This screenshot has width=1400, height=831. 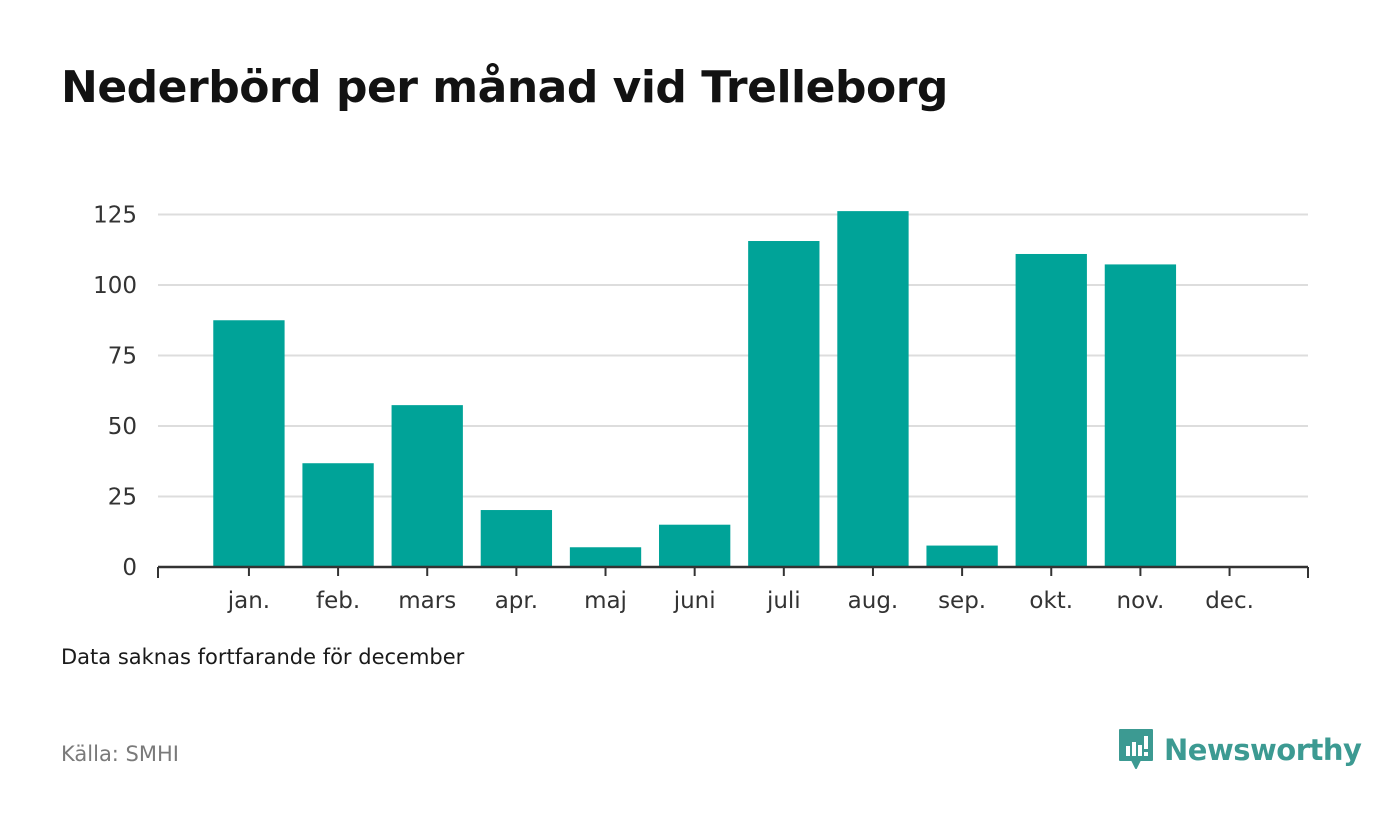 I want to click on x-tick-label: feb., so click(x=338, y=601).